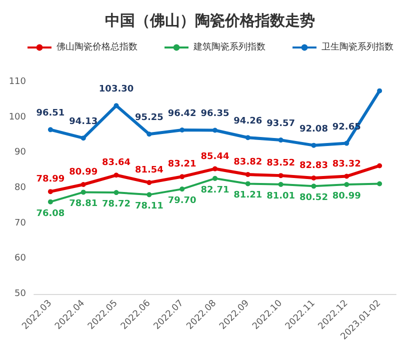 The height and width of the screenshot is (350, 420). I want to click on data-label: 78.99, so click(50, 179).